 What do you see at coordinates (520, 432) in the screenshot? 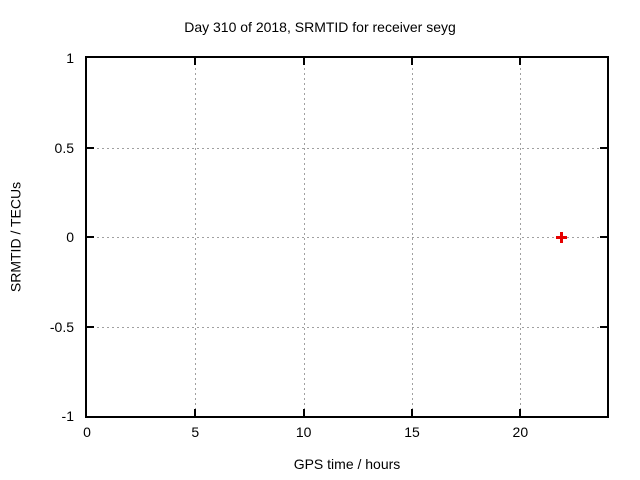
I see `x-tick-label: 20` at bounding box center [520, 432].